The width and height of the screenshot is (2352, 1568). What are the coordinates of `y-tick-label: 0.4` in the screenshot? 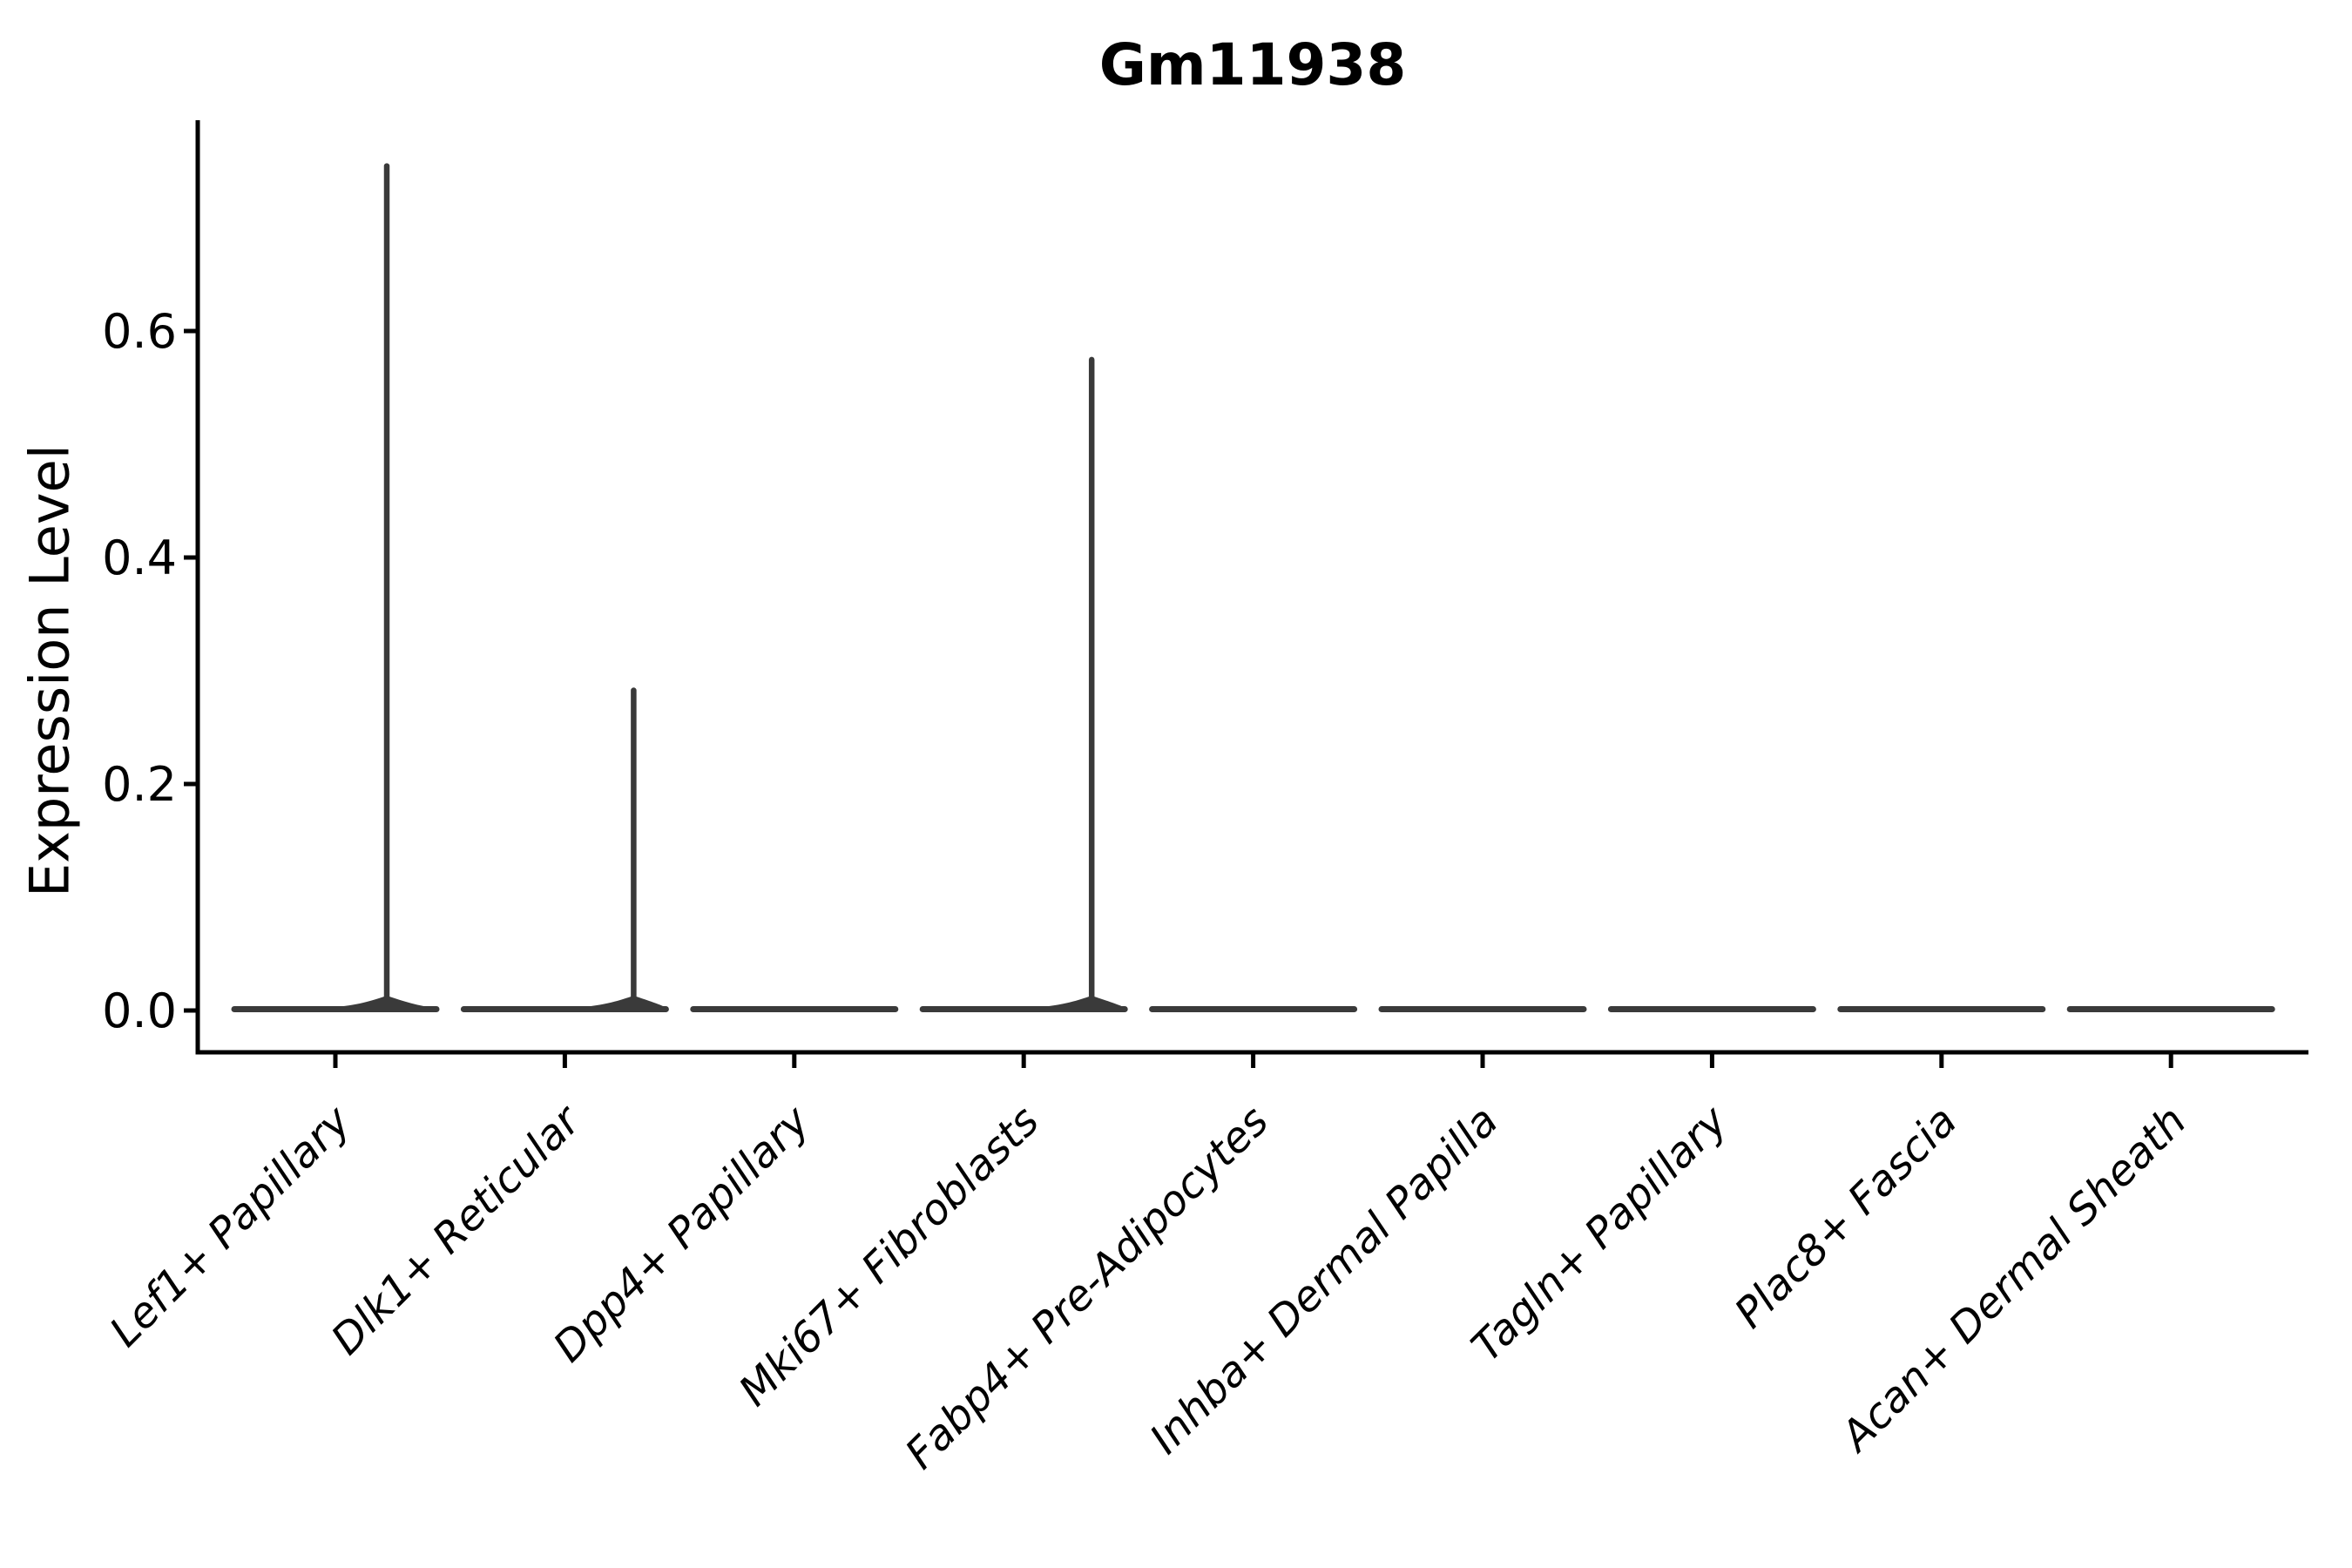 It's located at (139, 558).